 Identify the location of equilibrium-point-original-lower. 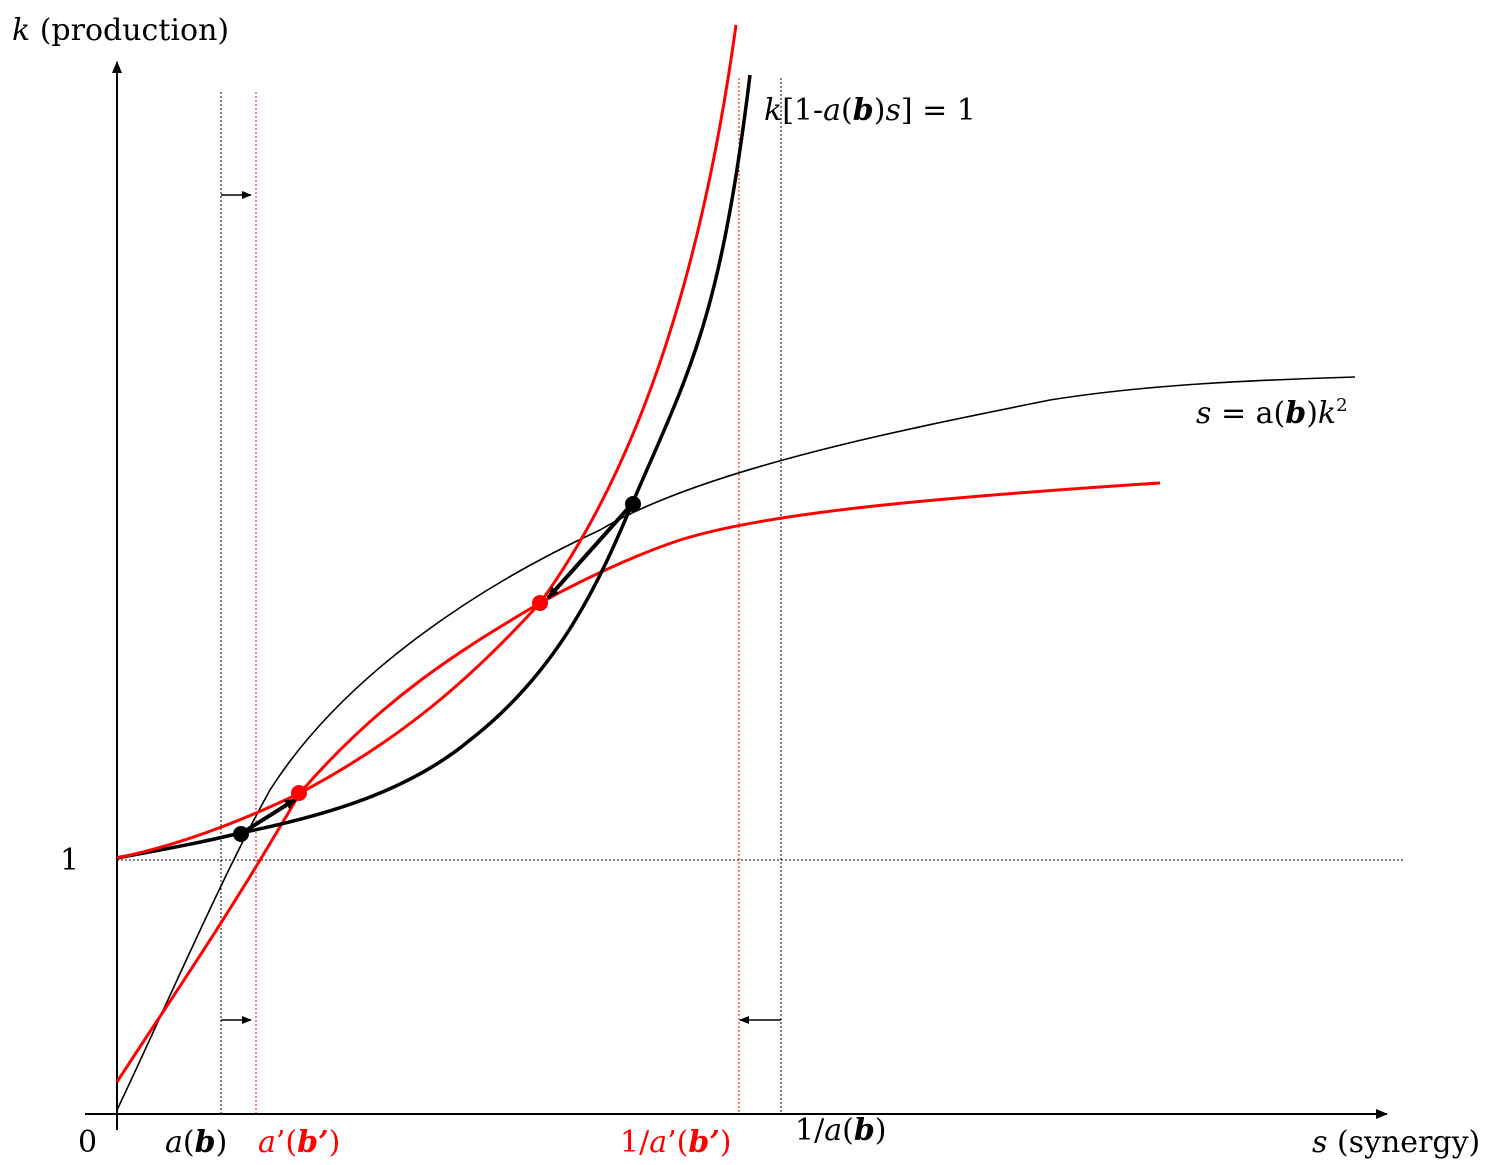
(241, 834).